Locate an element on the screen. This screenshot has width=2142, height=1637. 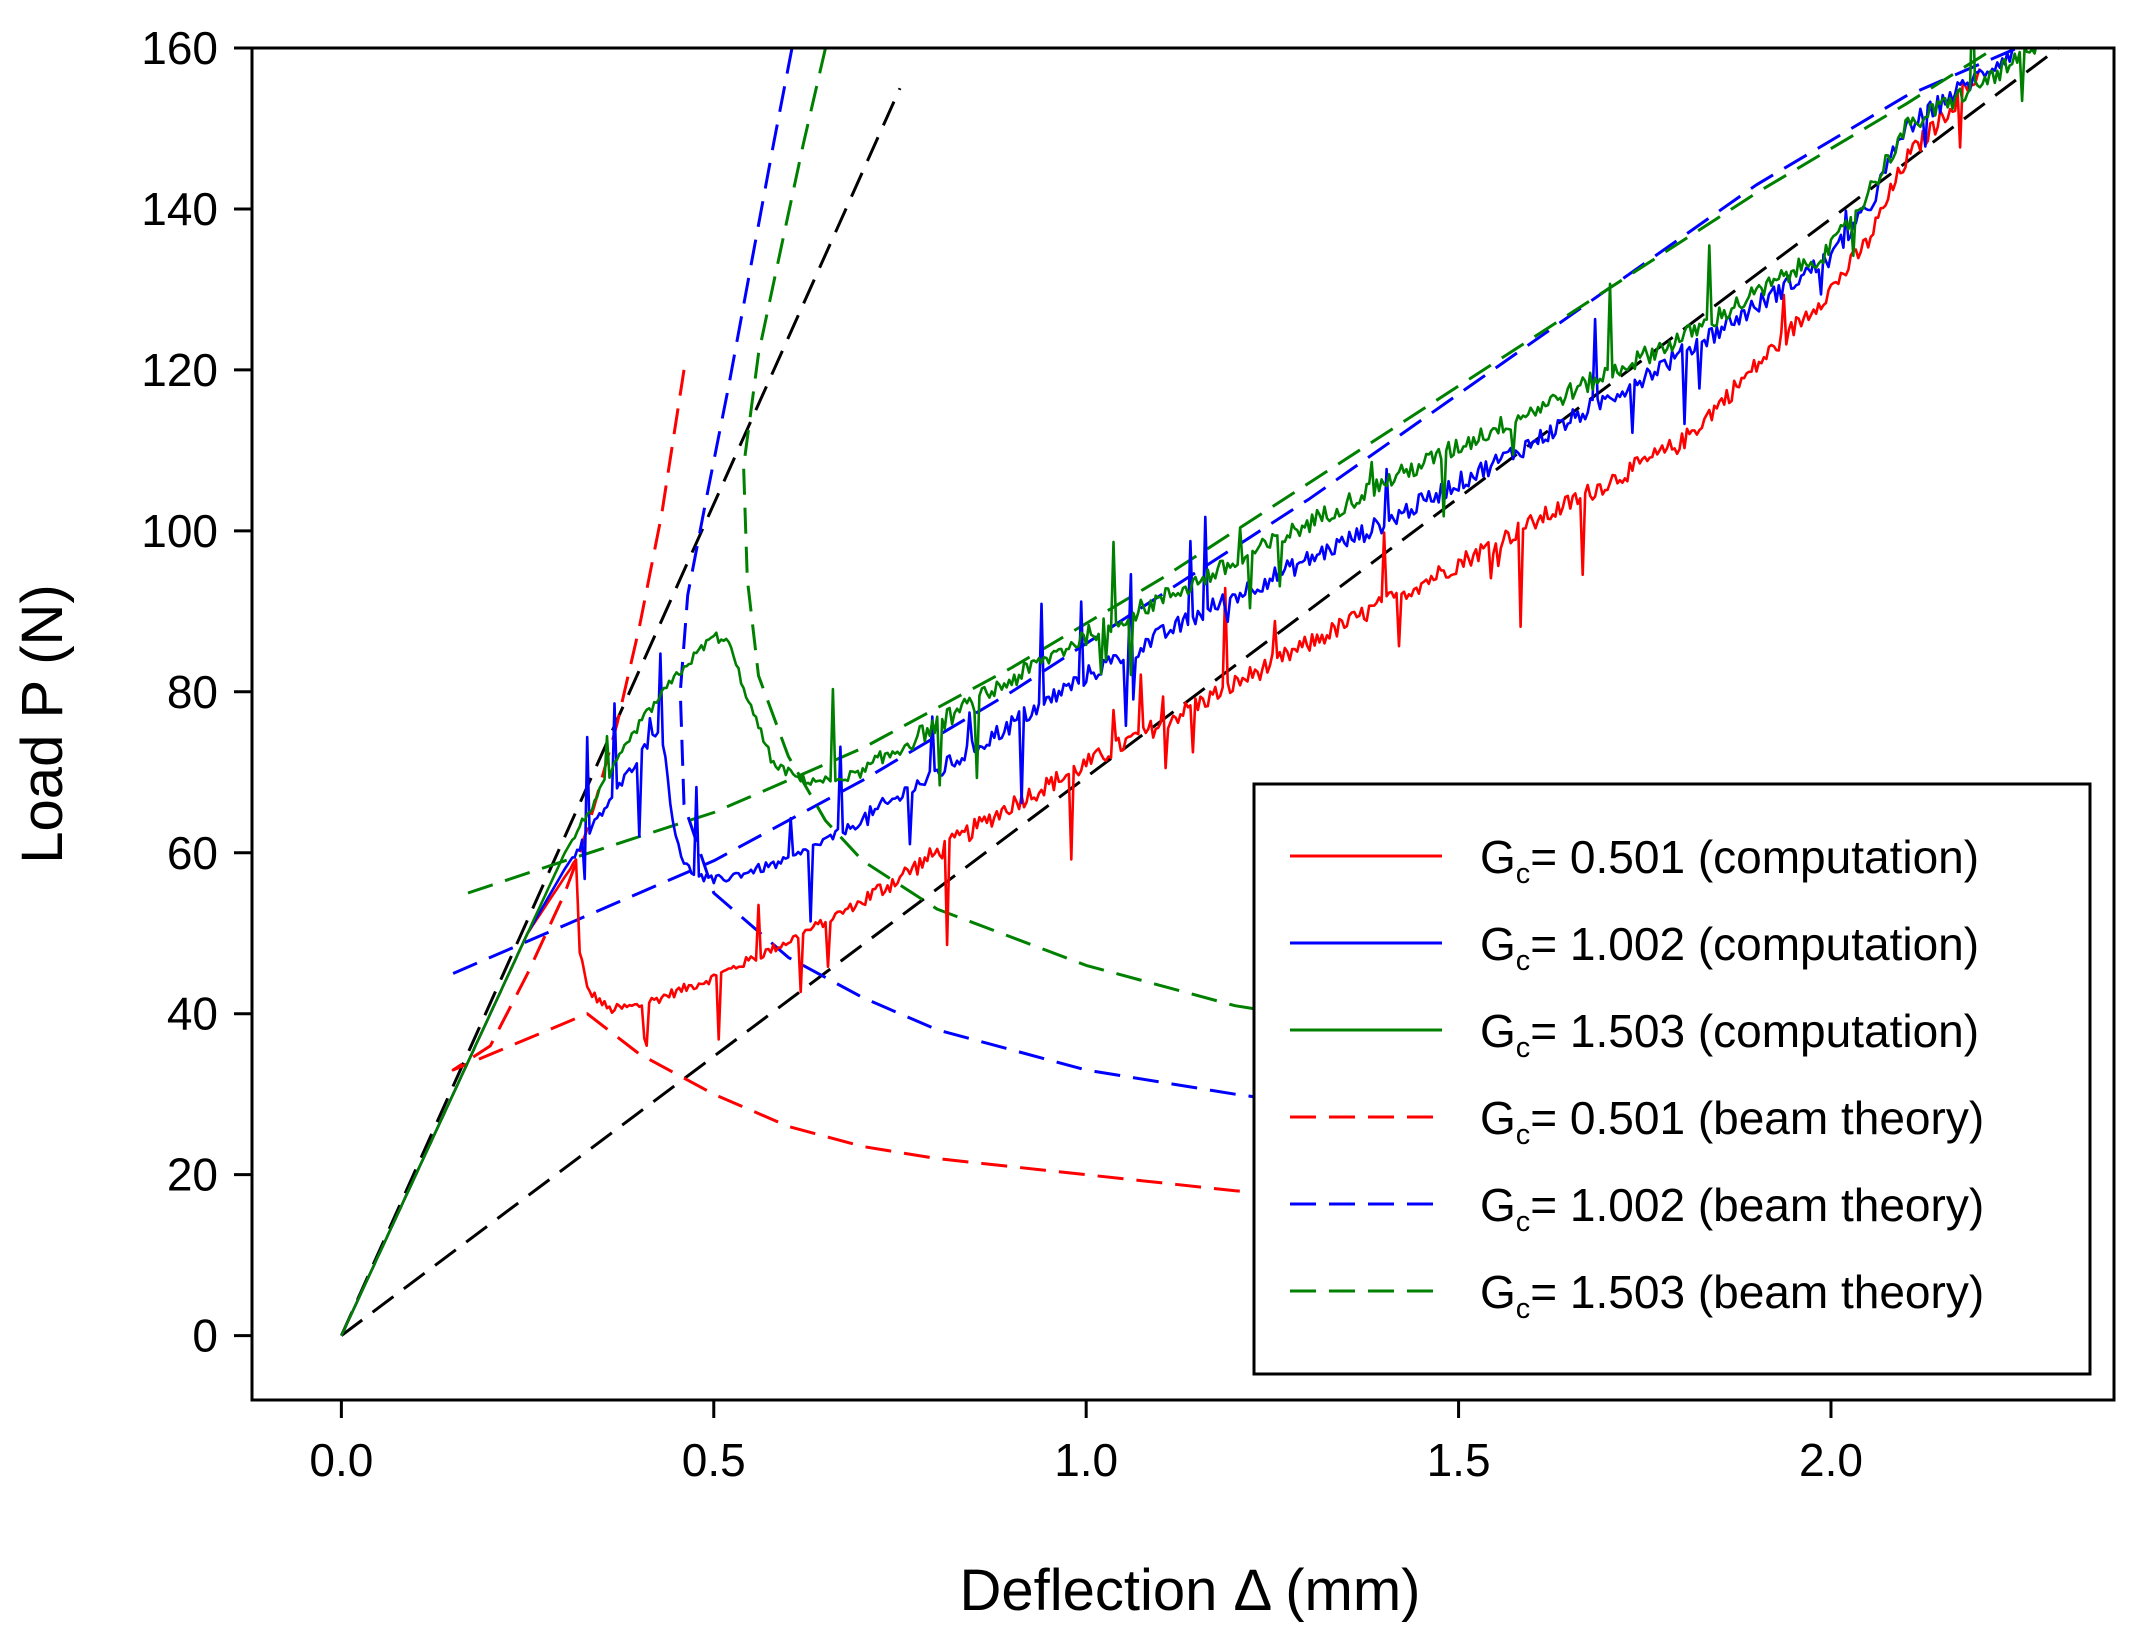
y-tick-label: 120 is located at coordinates (179, 370).